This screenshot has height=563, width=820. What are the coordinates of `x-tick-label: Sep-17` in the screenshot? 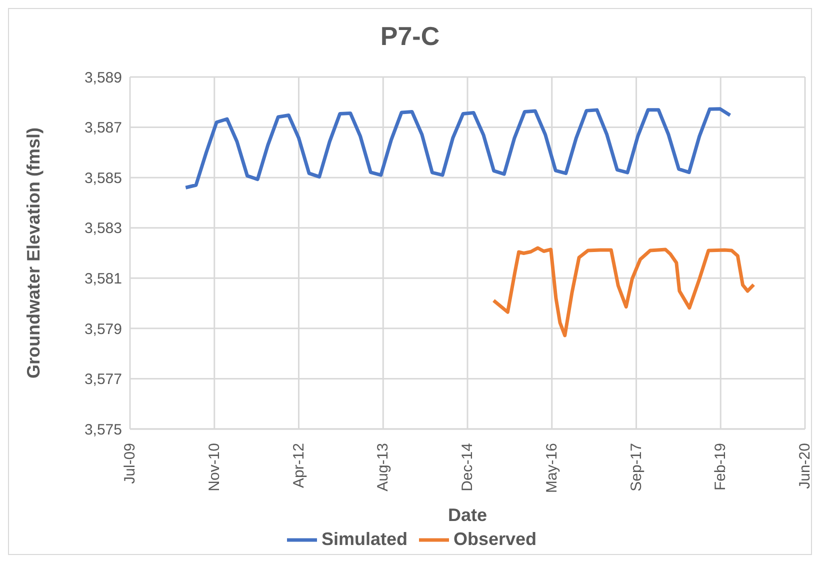 It's located at (636, 467).